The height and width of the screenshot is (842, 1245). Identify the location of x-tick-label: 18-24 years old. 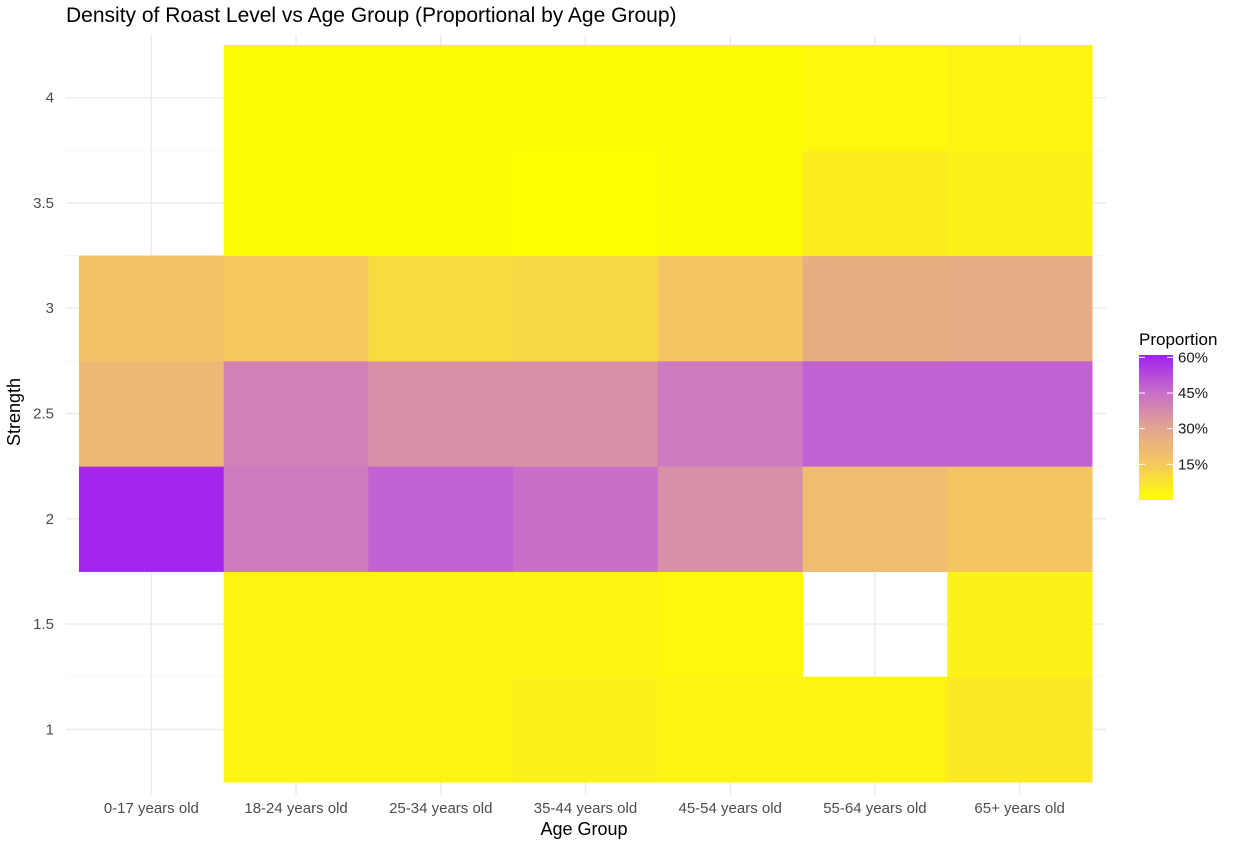
(295, 808).